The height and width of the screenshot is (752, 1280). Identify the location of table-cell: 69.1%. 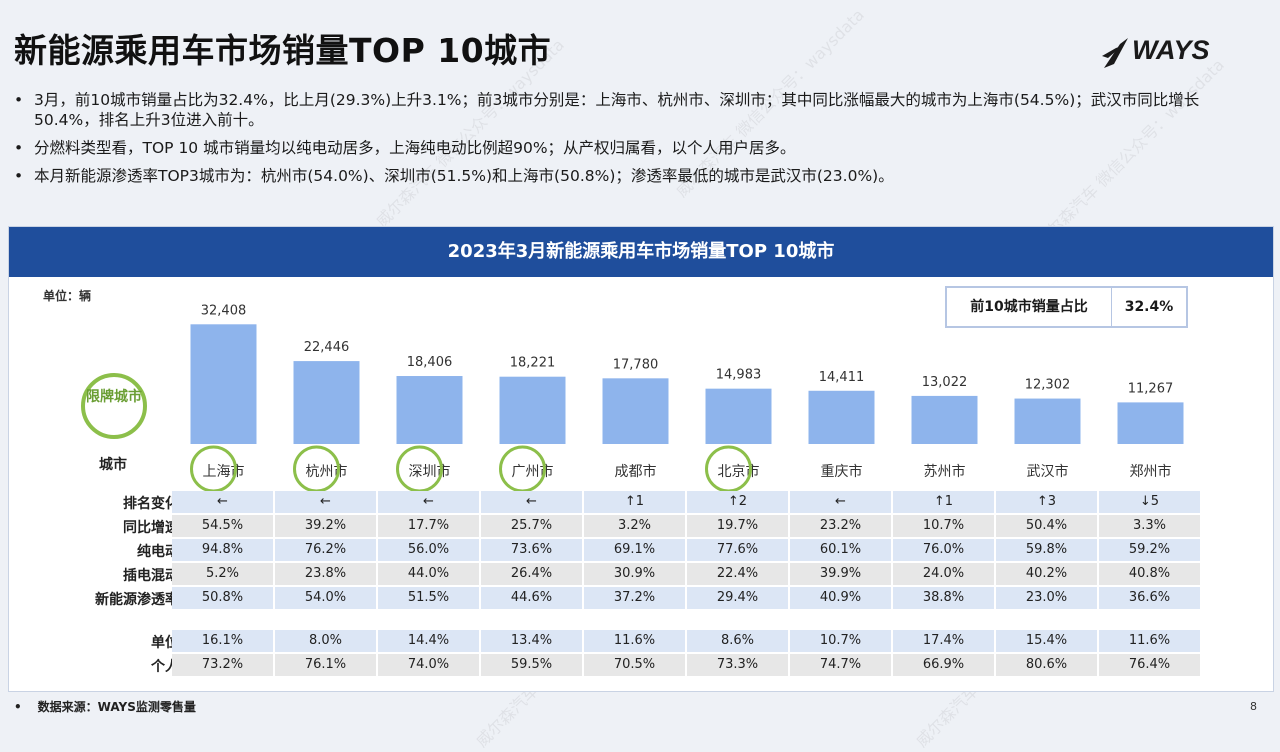
(634, 550).